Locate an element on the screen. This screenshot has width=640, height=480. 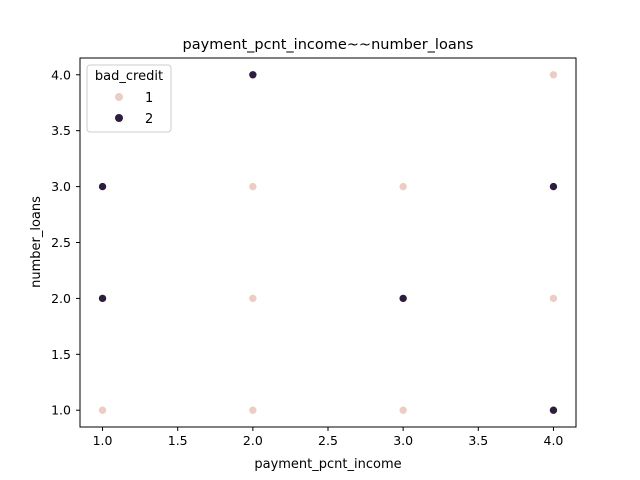
x-tick-label: 2.0 is located at coordinates (253, 440).